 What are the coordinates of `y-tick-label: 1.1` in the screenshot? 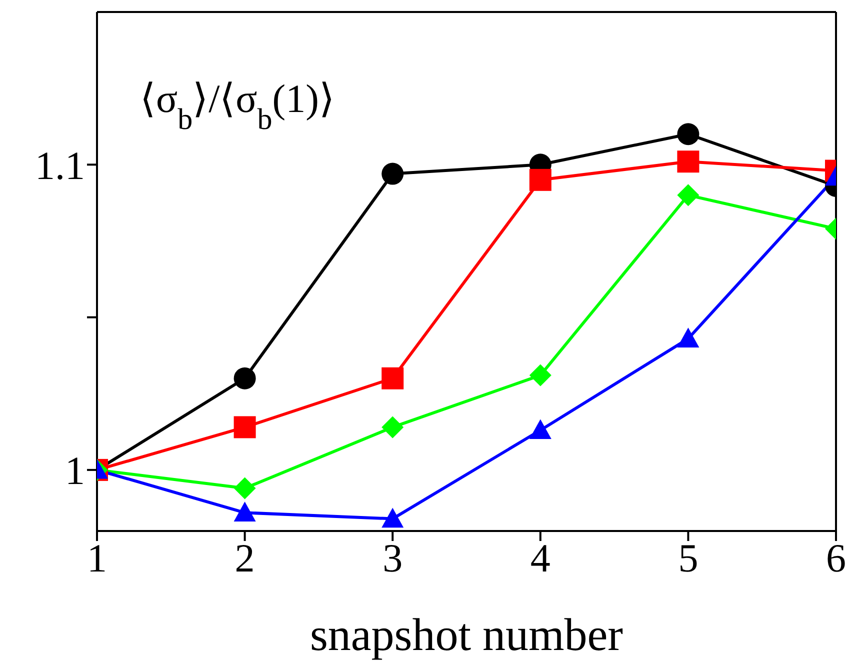 It's located at (60, 165).